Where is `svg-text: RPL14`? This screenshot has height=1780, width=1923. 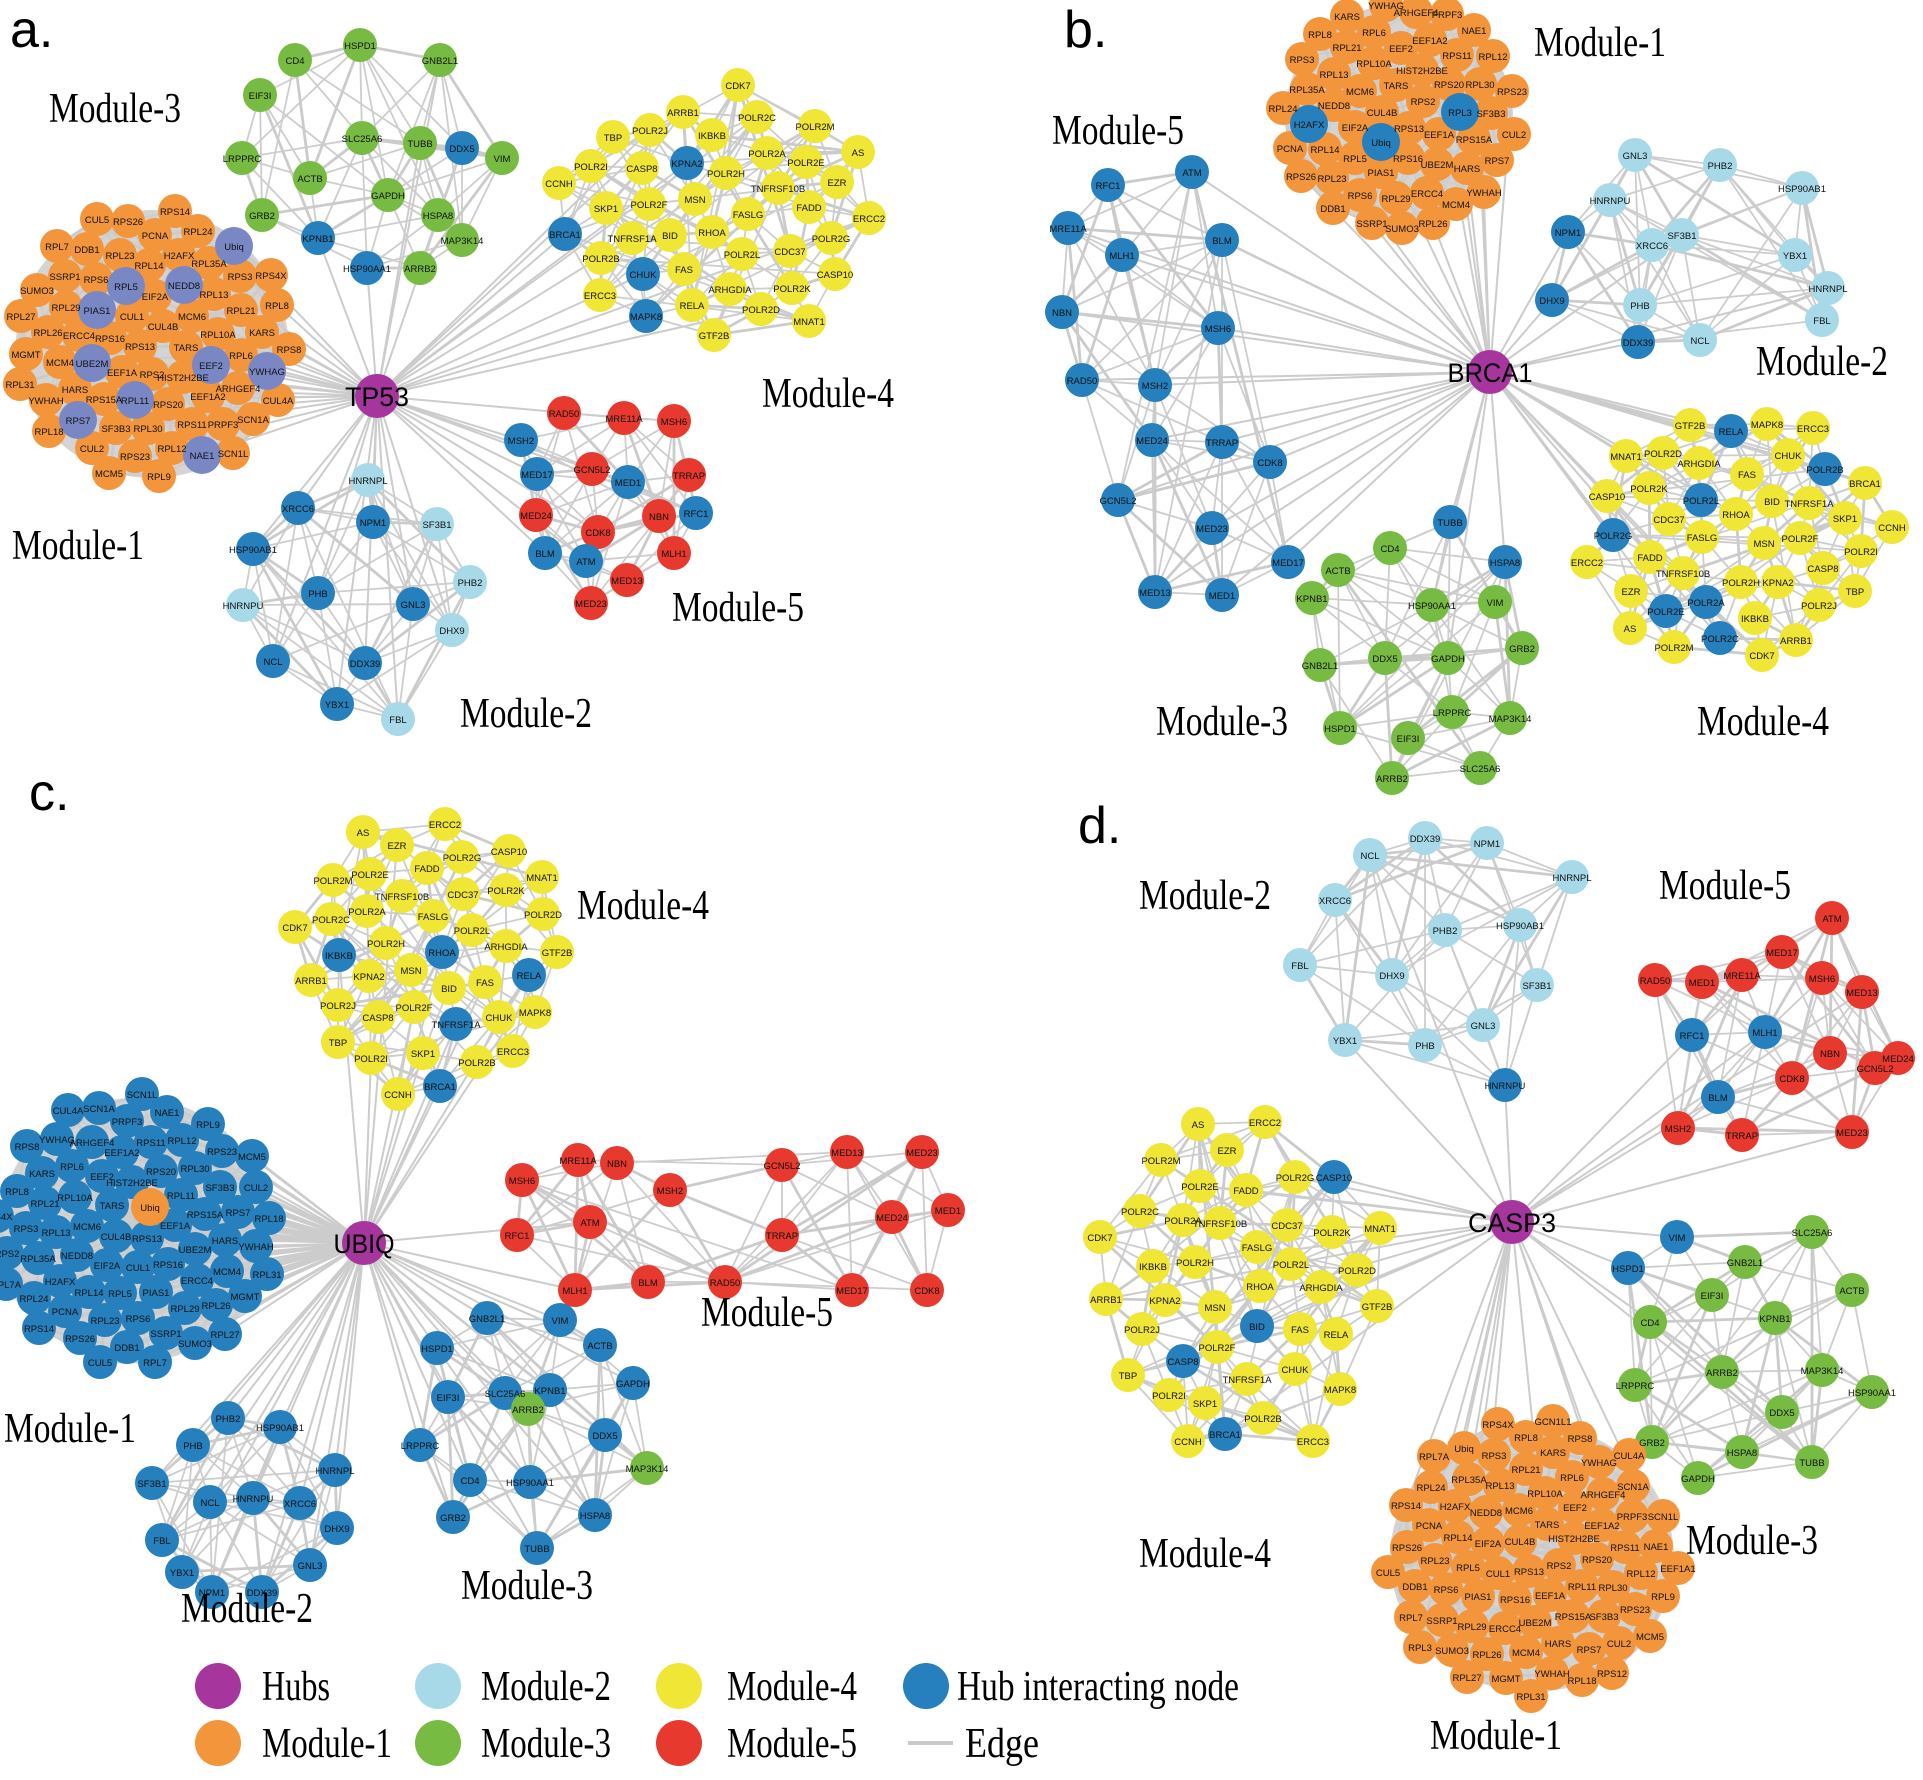
svg-text: RPL14 is located at coordinates (88, 1293).